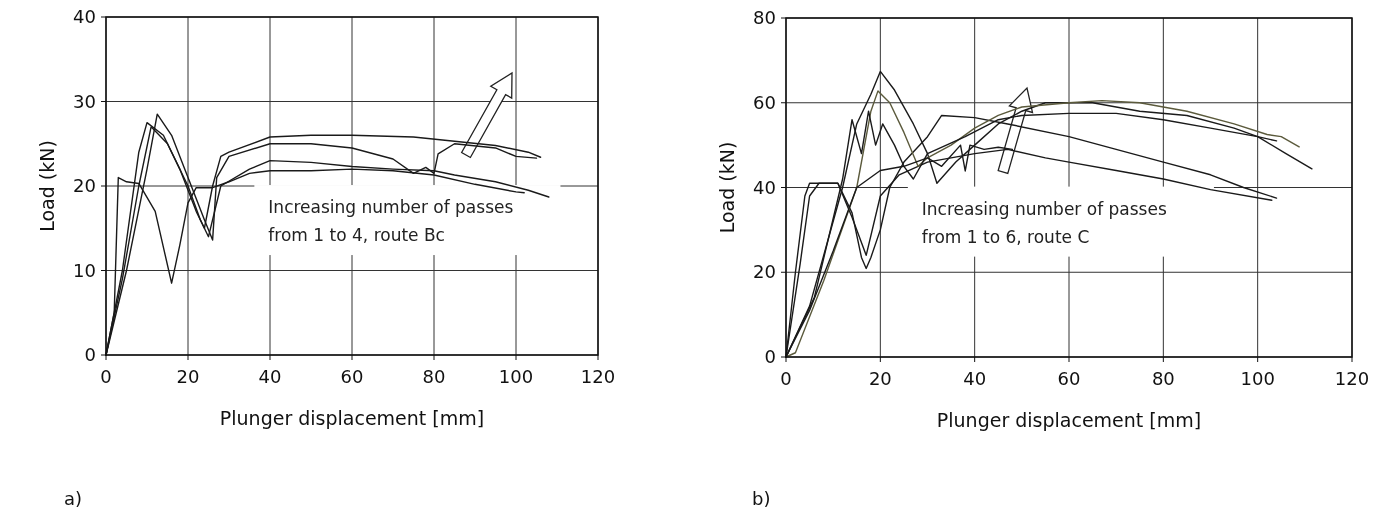  Describe the element at coordinates (84, 270) in the screenshot. I see `y-tick-label: 10` at that location.